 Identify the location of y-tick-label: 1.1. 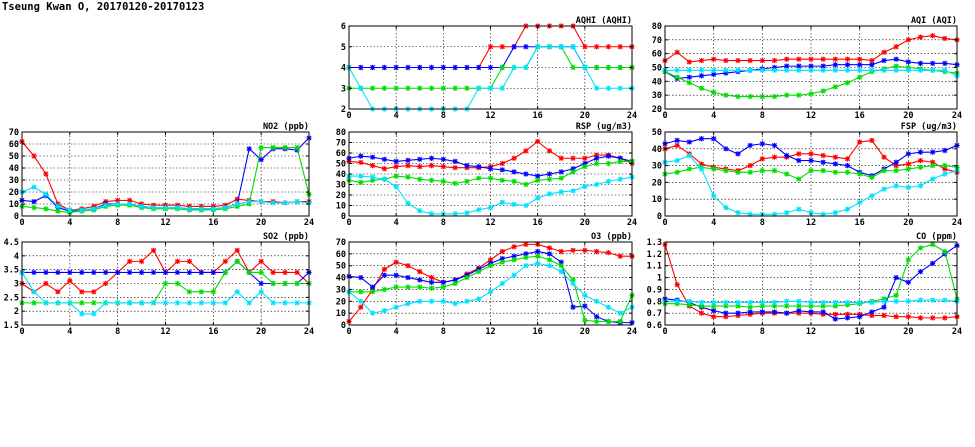
(654, 267).